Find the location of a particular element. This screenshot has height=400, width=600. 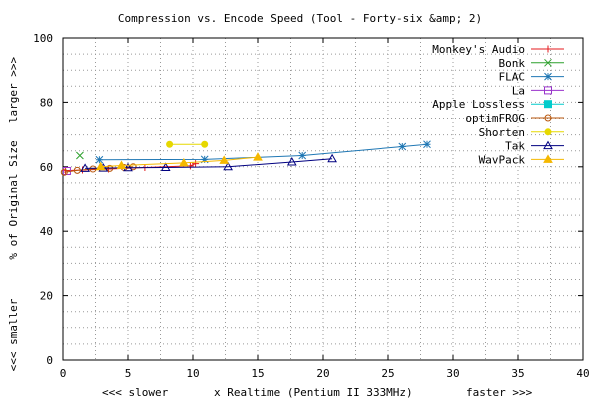

x-tick-label: 5 is located at coordinates (128, 373).